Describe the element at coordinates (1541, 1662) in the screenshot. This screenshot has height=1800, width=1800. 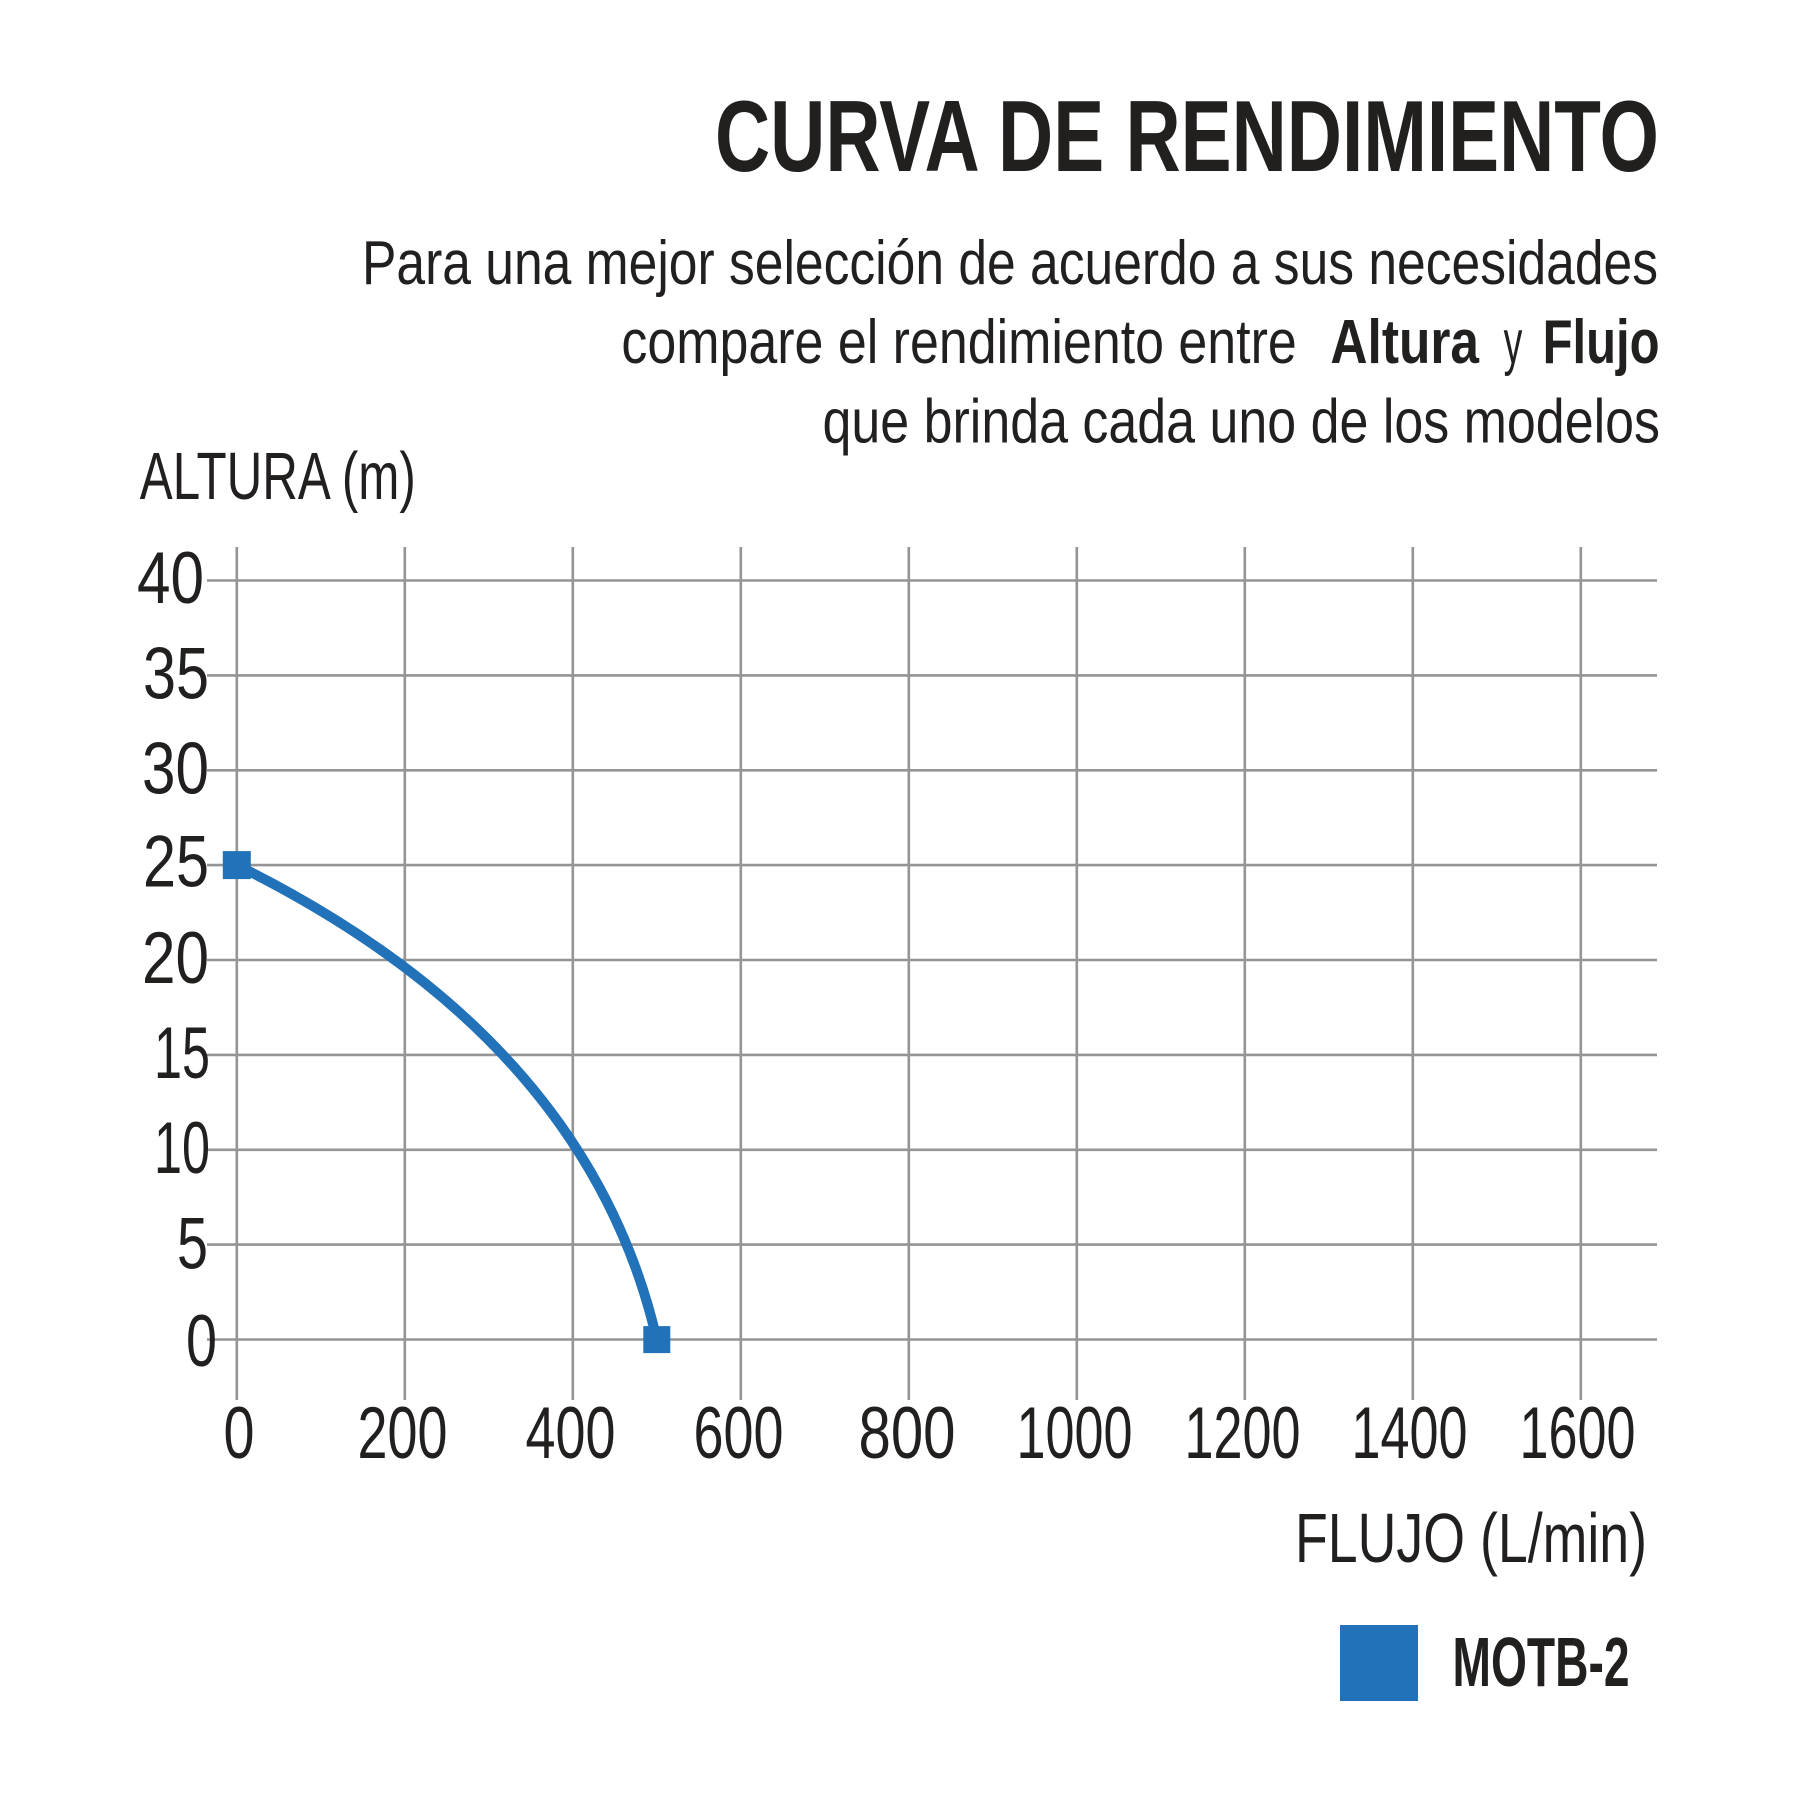
I see `svg-text: MOTB-2` at that location.